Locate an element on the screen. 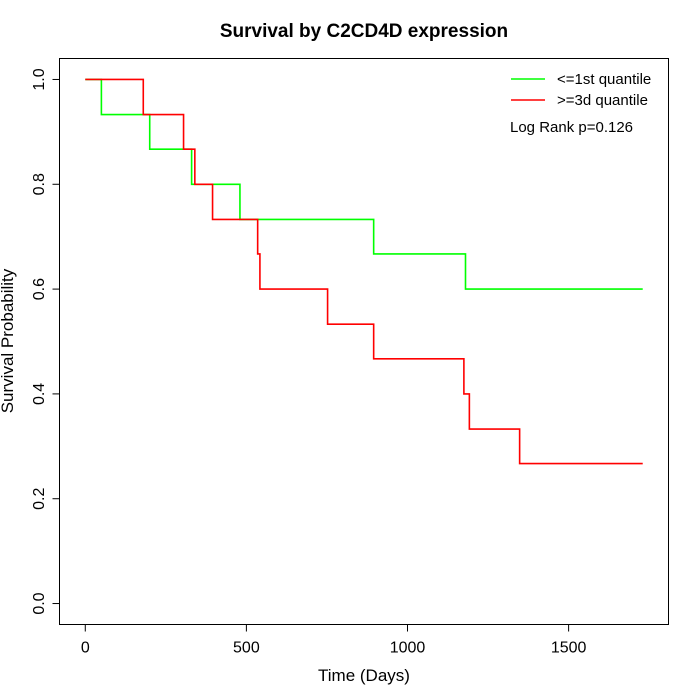  legend: <=1st quantile >=3d quantile is located at coordinates (581, 90).